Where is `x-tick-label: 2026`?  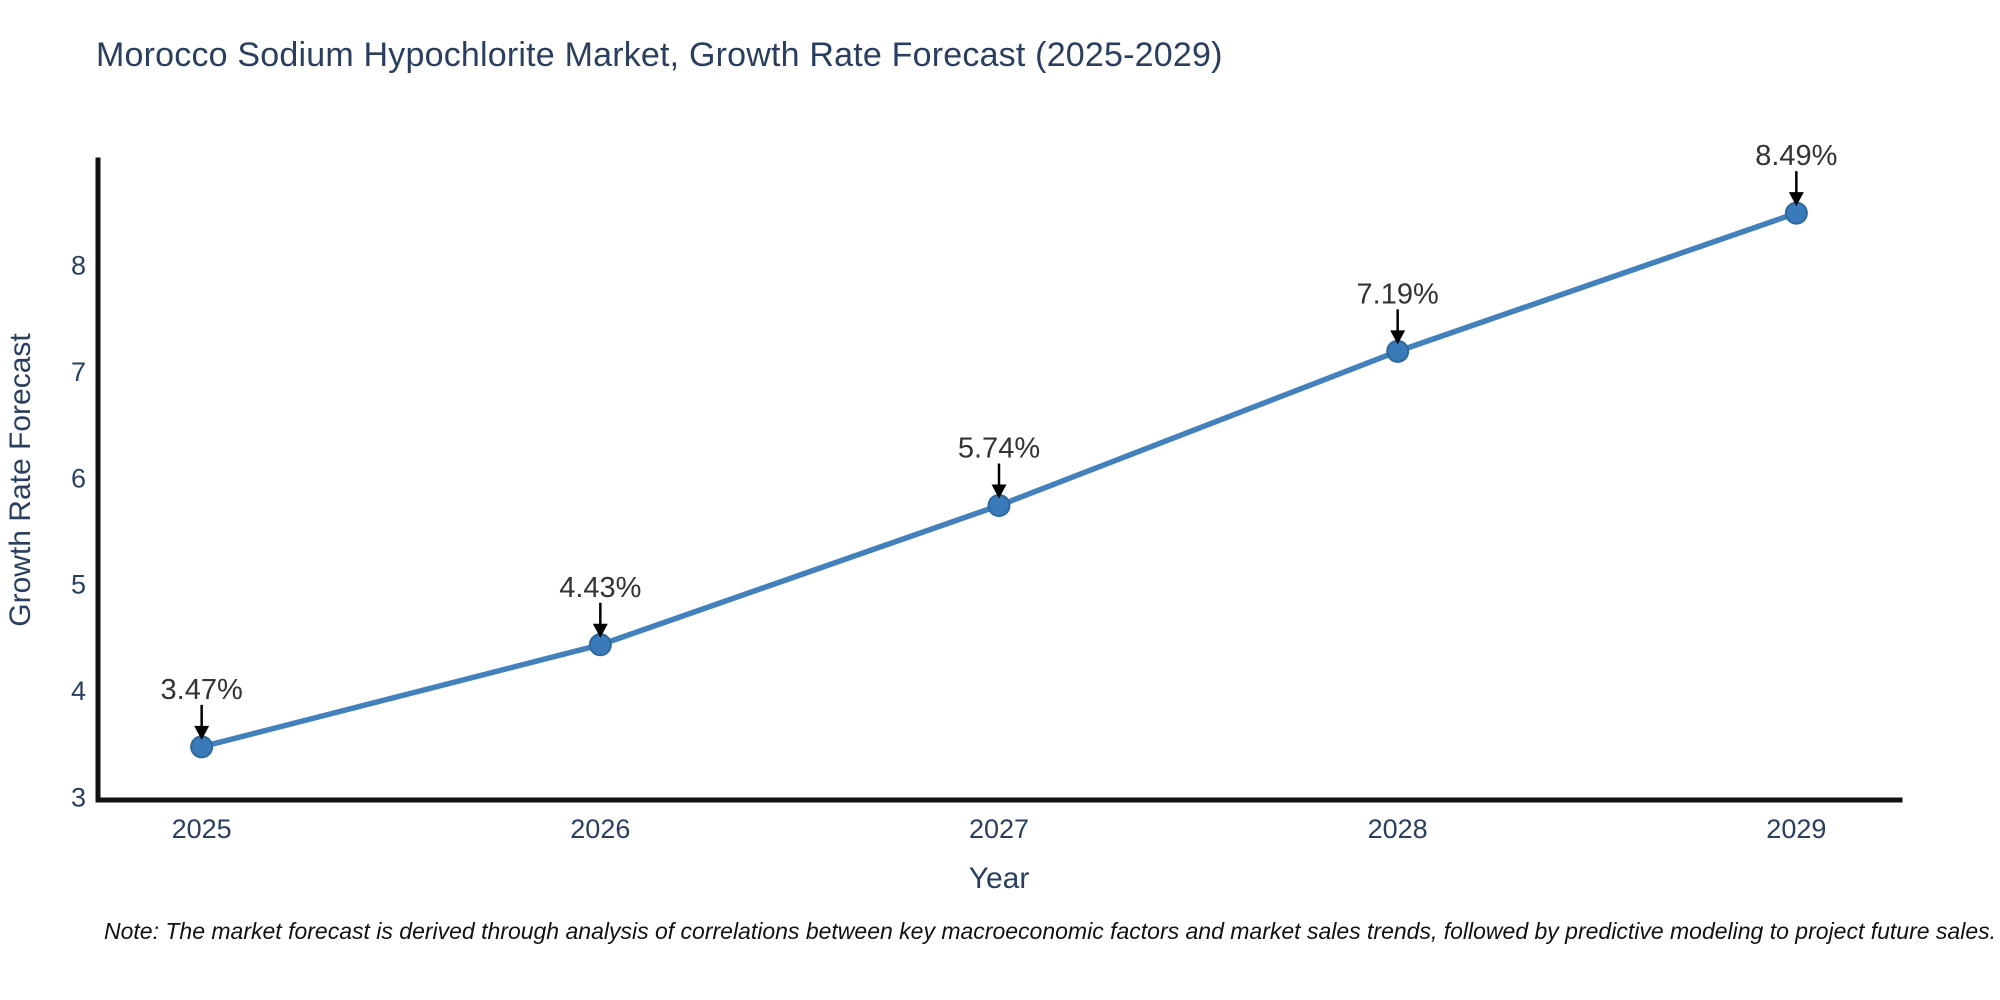 x-tick-label: 2026 is located at coordinates (600, 829).